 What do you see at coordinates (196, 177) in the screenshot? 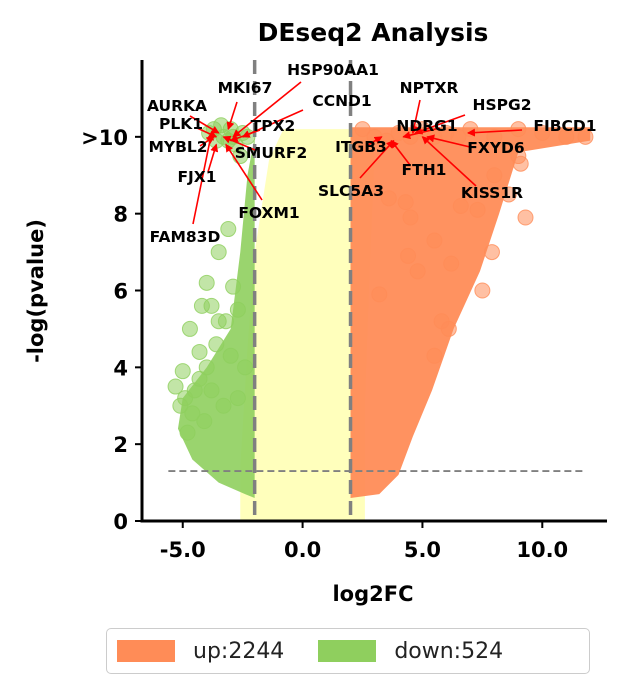
I see `gene-label-fjx1: FJX1` at bounding box center [196, 177].